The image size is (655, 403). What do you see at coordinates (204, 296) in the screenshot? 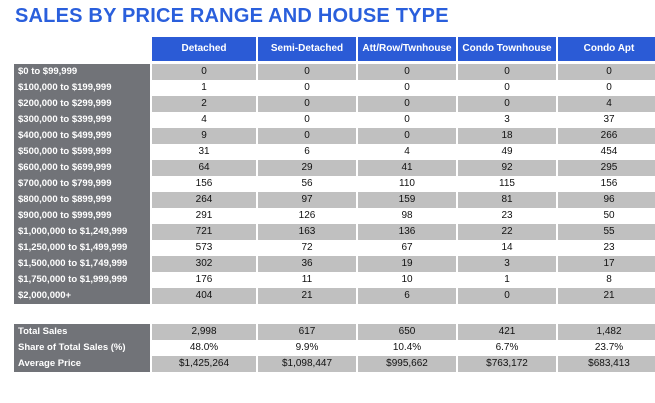
I see `table-cell: 404` at bounding box center [204, 296].